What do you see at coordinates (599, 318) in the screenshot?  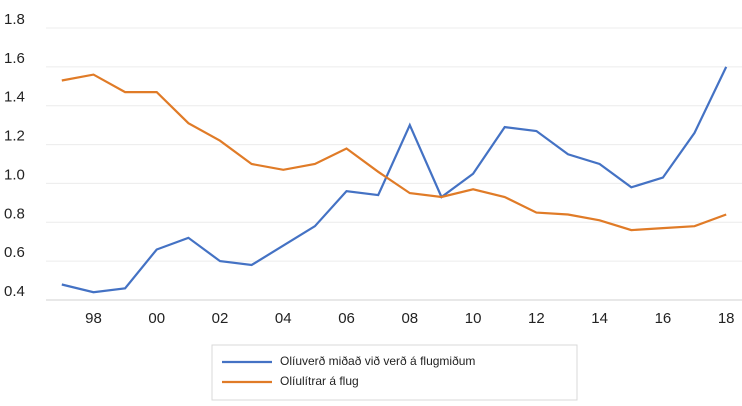 I see `x-tick-label: 14` at bounding box center [599, 318].